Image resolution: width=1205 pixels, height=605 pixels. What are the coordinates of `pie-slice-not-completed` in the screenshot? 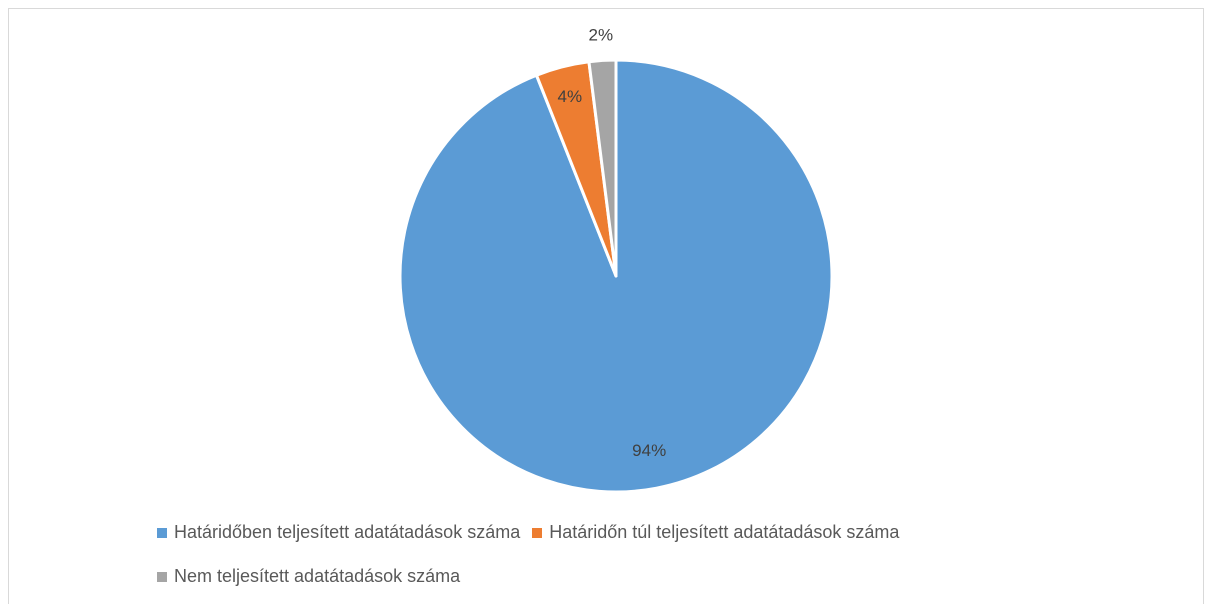 It's located at (602, 168).